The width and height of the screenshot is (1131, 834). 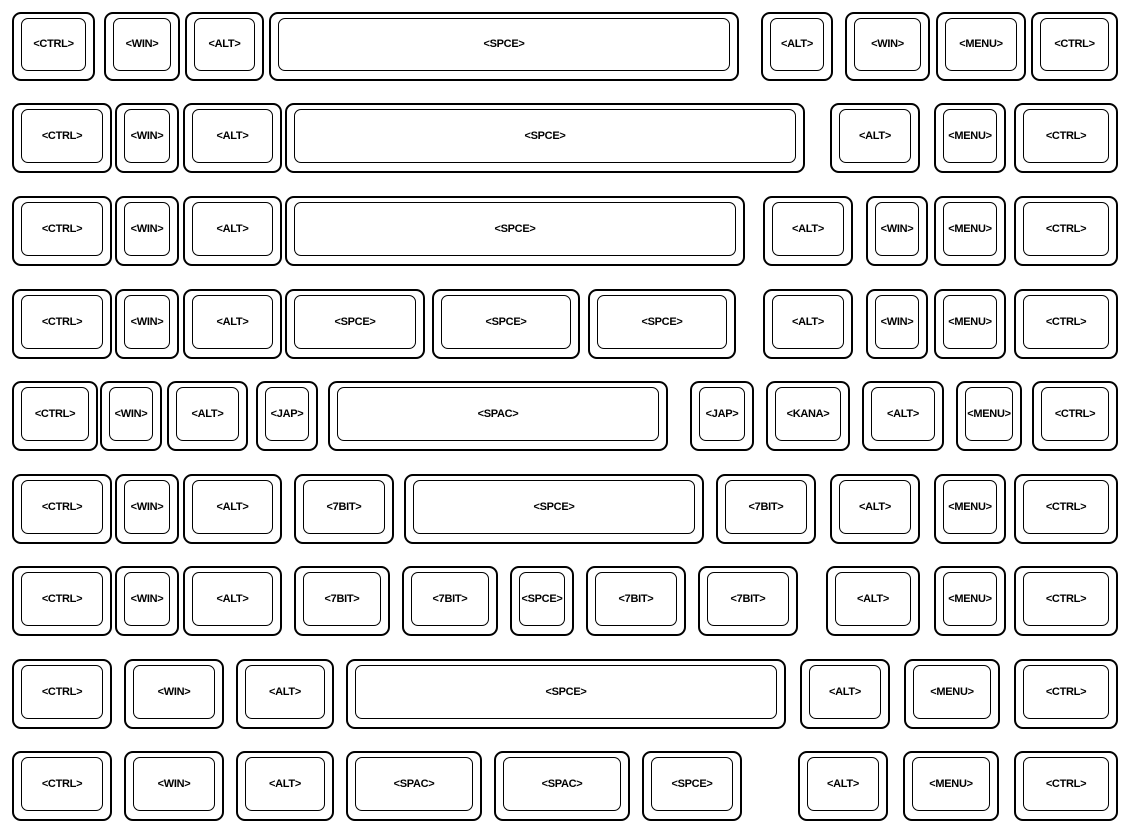 I want to click on key-label: <SPAC>, so click(x=562, y=783).